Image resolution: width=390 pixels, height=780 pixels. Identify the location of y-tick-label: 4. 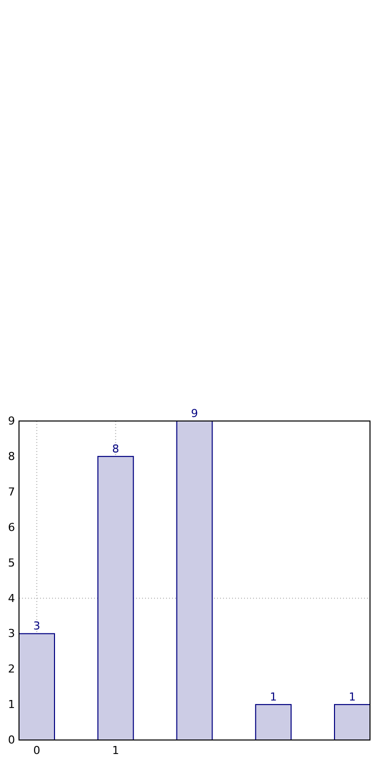
(11, 598).